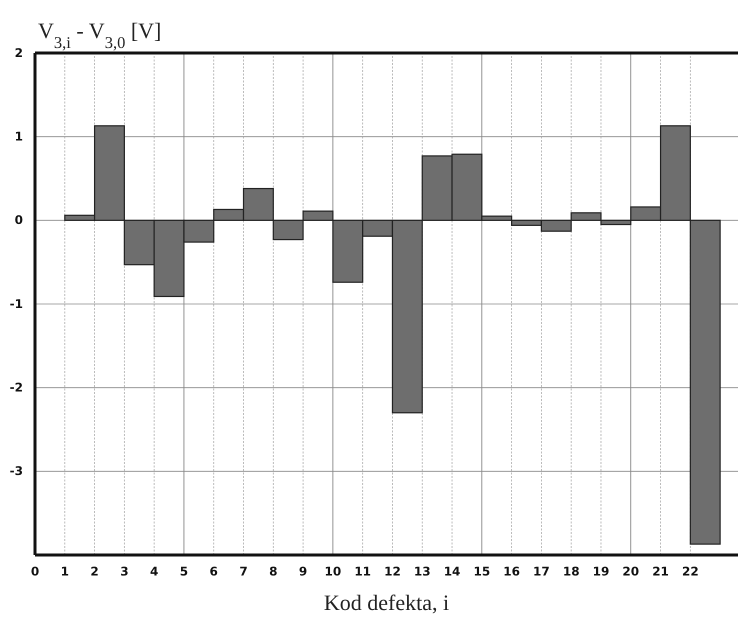 The image size is (740, 622). I want to click on x-tick-label: 6, so click(214, 571).